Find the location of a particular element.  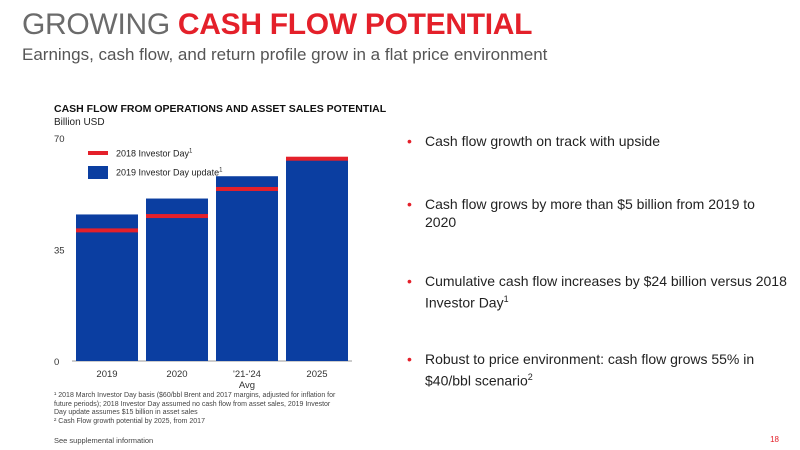

page-title-part2: CASH FLOW POTENTIAL is located at coordinates (355, 24).